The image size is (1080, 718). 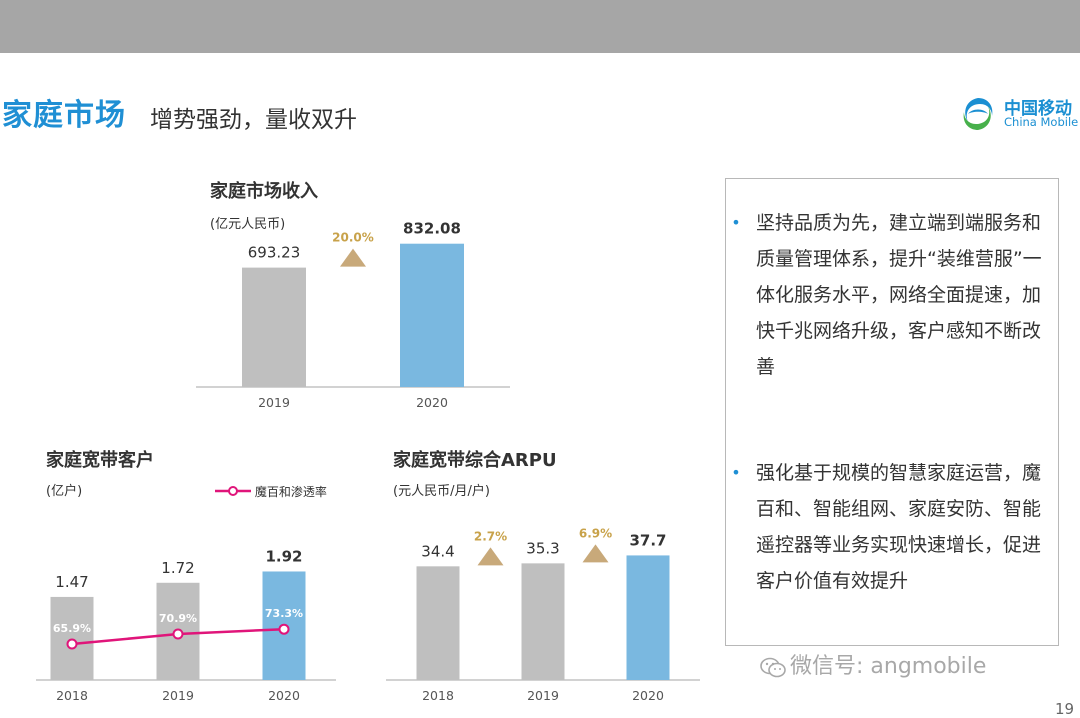 What do you see at coordinates (1065, 709) in the screenshot?
I see `page-number: 19` at bounding box center [1065, 709].